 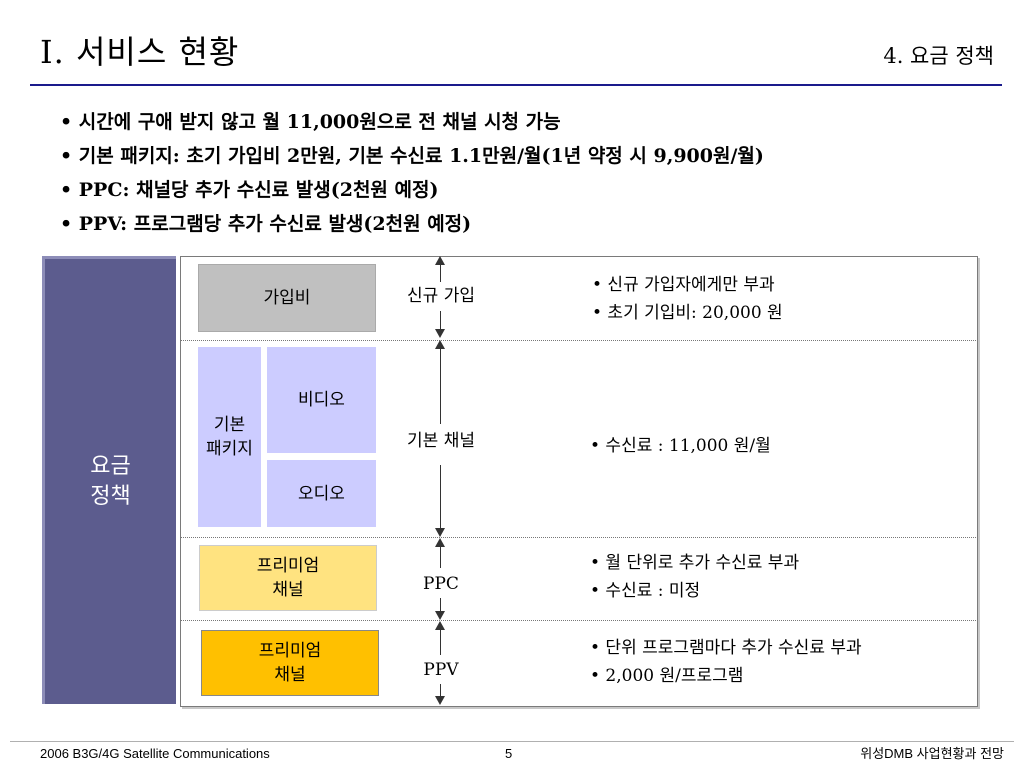 What do you see at coordinates (110, 496) in the screenshot?
I see `side-label-line: 정책` at bounding box center [110, 496].